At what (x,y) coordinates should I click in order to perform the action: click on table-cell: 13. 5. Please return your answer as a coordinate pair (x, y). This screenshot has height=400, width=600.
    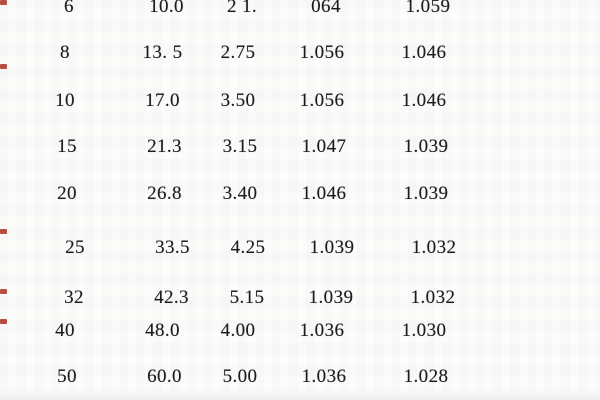
    Looking at the image, I should click on (162, 52).